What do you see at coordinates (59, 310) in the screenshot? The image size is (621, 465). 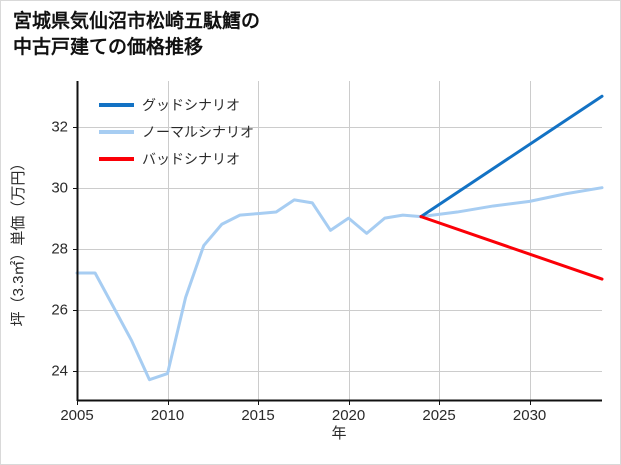 I see `y-tick-label: 26` at bounding box center [59, 310].